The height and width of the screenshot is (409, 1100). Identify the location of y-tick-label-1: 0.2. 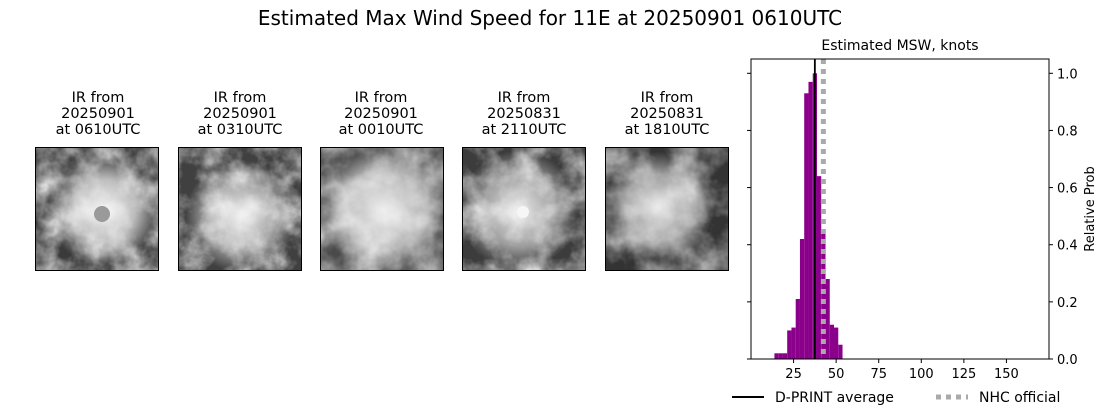
(1067, 303).